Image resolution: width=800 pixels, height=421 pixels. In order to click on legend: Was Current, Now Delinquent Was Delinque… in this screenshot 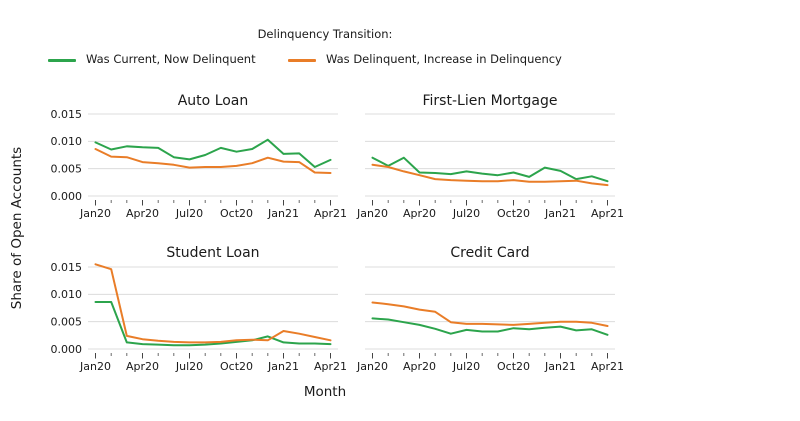, I will do `click(325, 60)`.